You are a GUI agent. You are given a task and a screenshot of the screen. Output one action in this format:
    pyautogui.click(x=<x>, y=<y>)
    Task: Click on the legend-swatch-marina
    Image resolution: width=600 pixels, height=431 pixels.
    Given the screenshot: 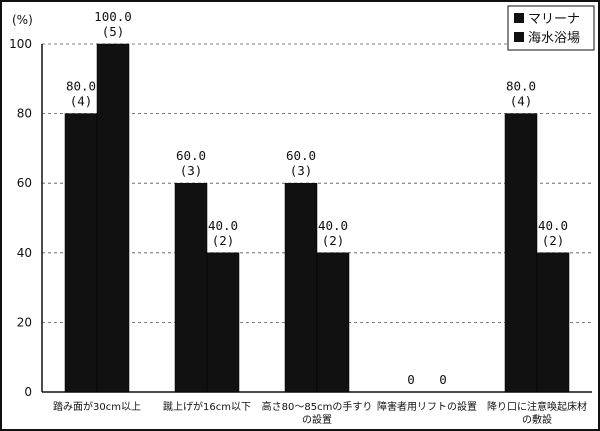 What is the action you would take?
    pyautogui.click(x=519, y=18)
    